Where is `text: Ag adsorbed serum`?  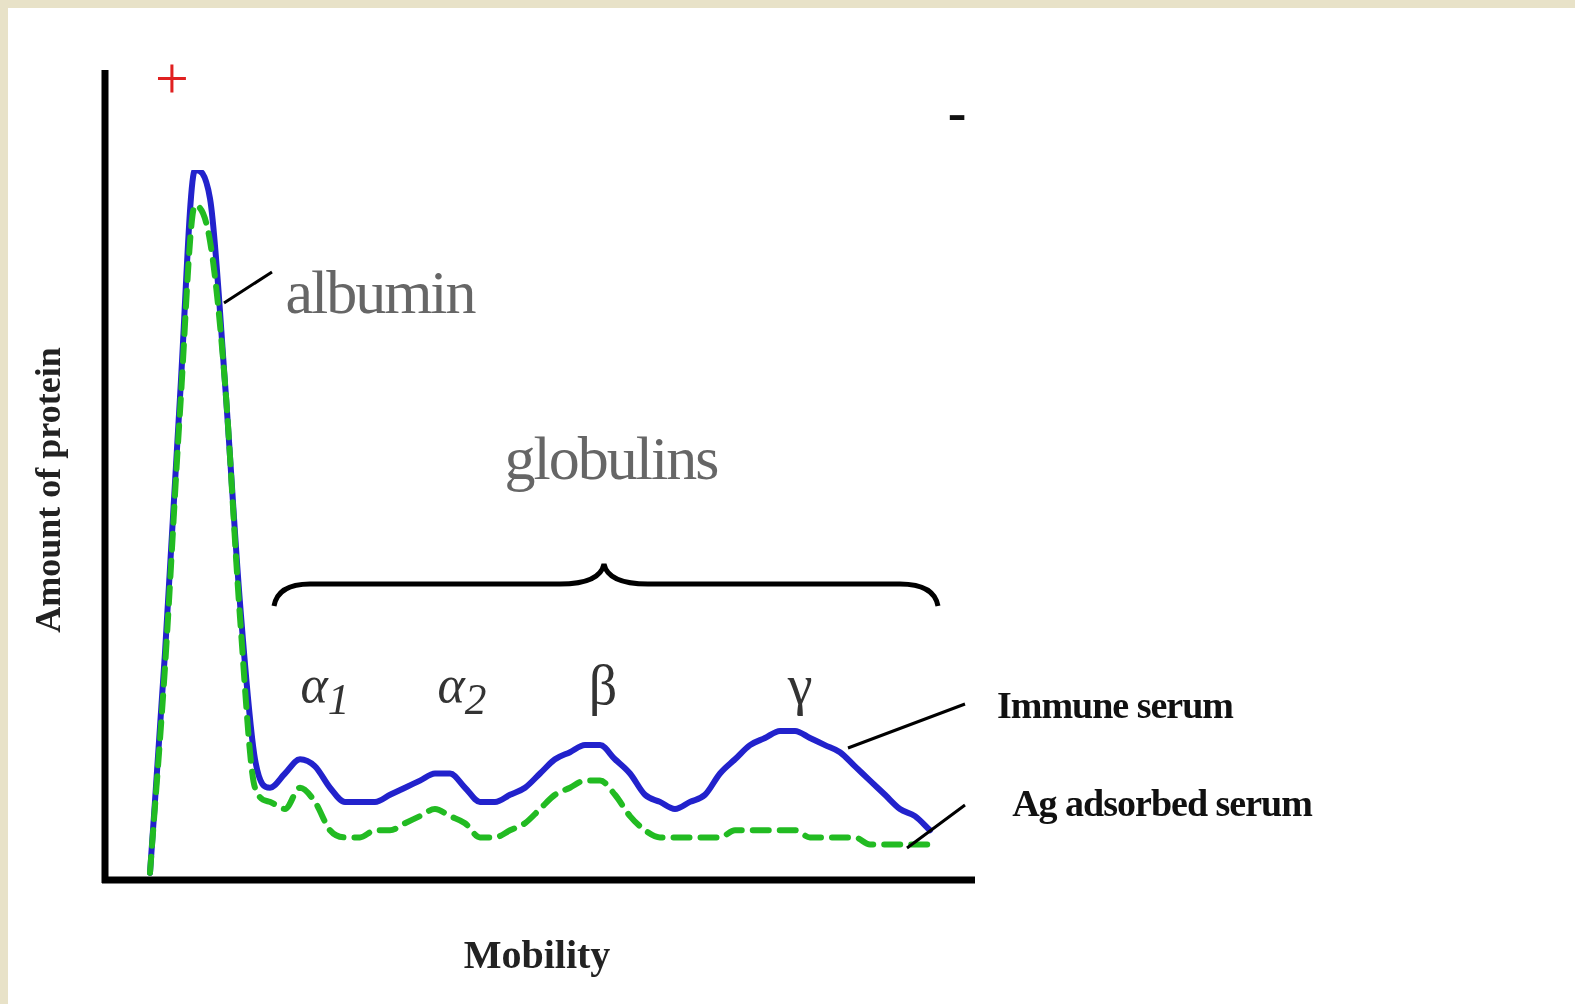 text: Ag adsorbed serum is located at coordinates (1162, 803).